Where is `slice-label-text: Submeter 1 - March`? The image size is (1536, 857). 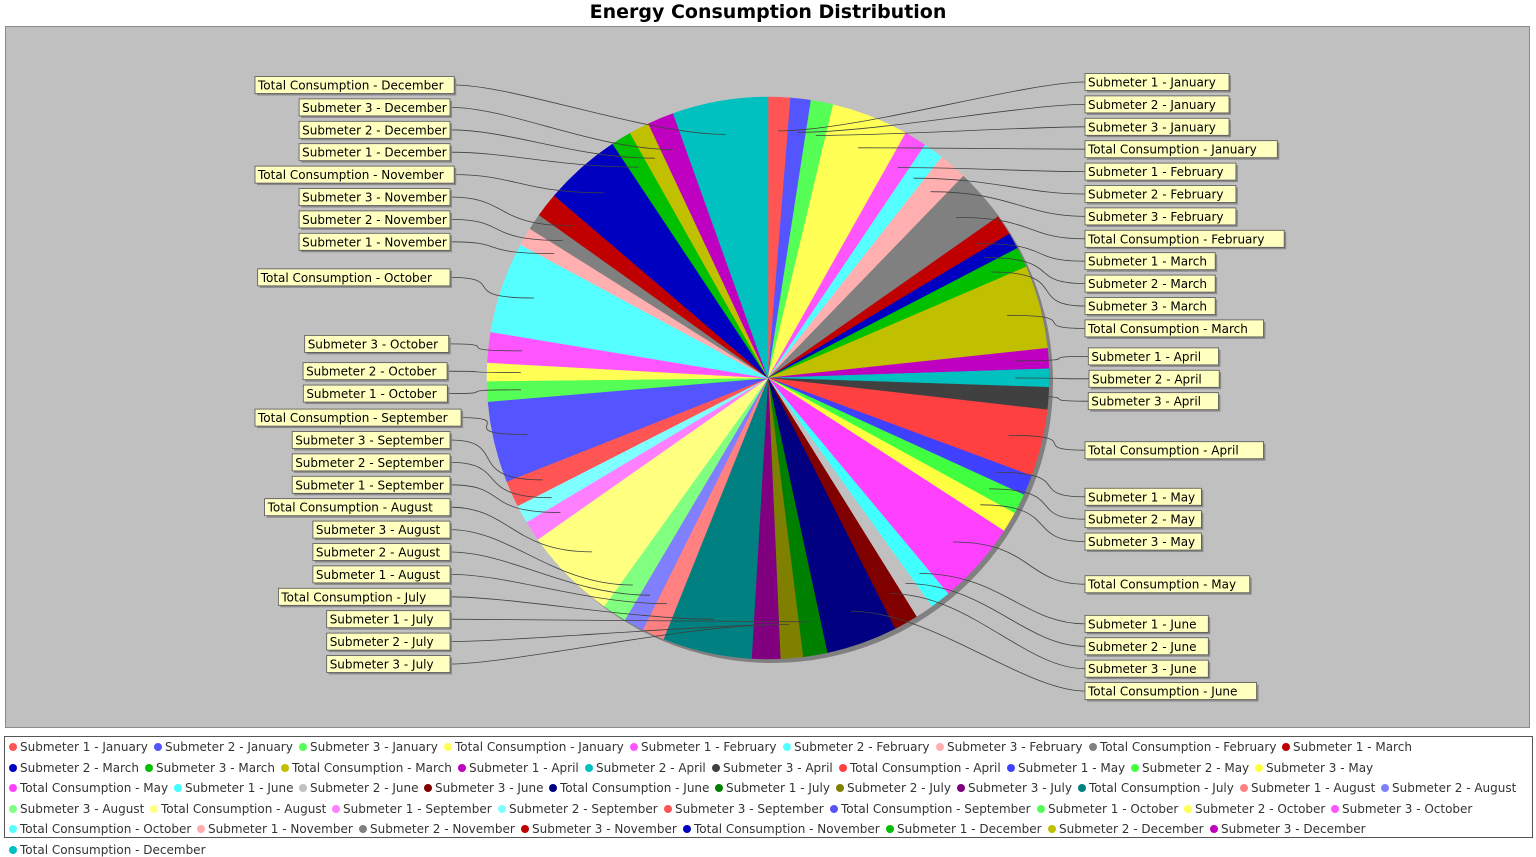 slice-label-text: Submeter 1 - March is located at coordinates (1147, 262).